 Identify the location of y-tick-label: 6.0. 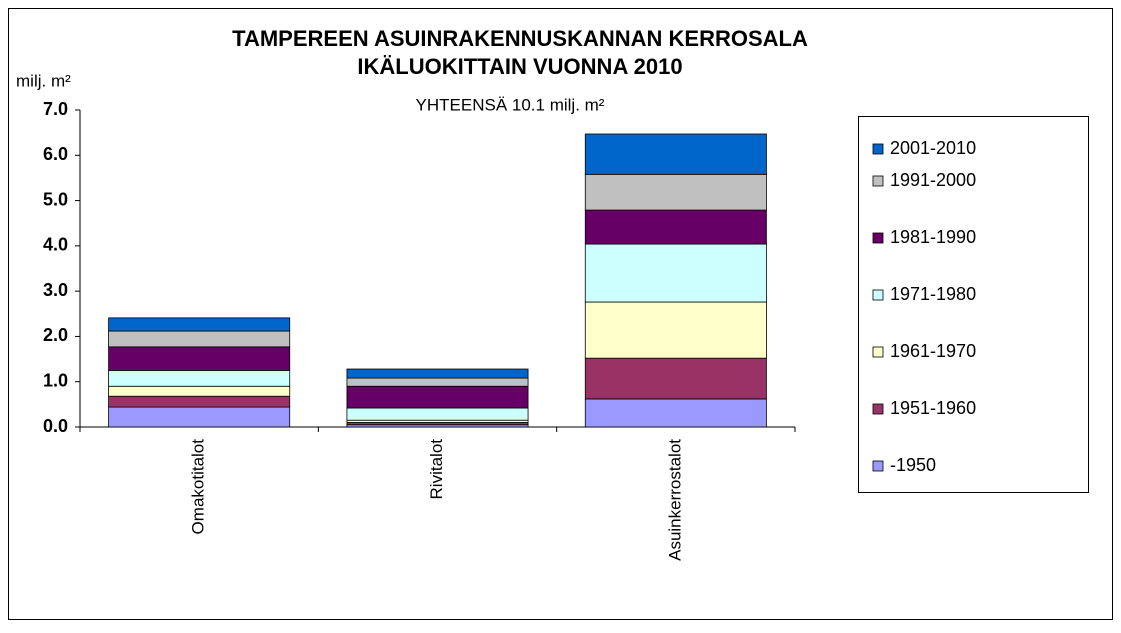
(55, 154).